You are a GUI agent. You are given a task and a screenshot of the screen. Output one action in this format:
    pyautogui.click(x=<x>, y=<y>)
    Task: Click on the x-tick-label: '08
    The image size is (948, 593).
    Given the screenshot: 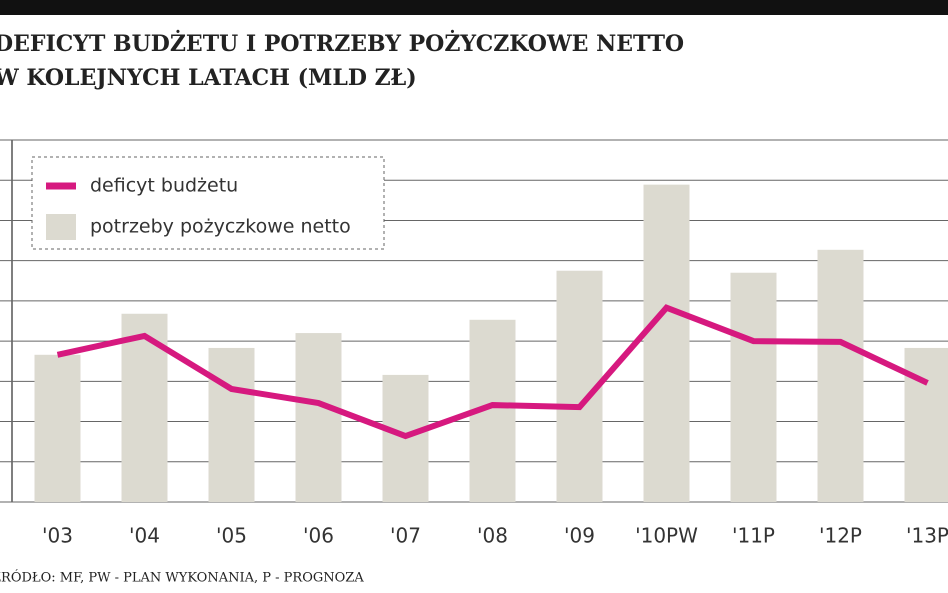 What is the action you would take?
    pyautogui.click(x=492, y=536)
    